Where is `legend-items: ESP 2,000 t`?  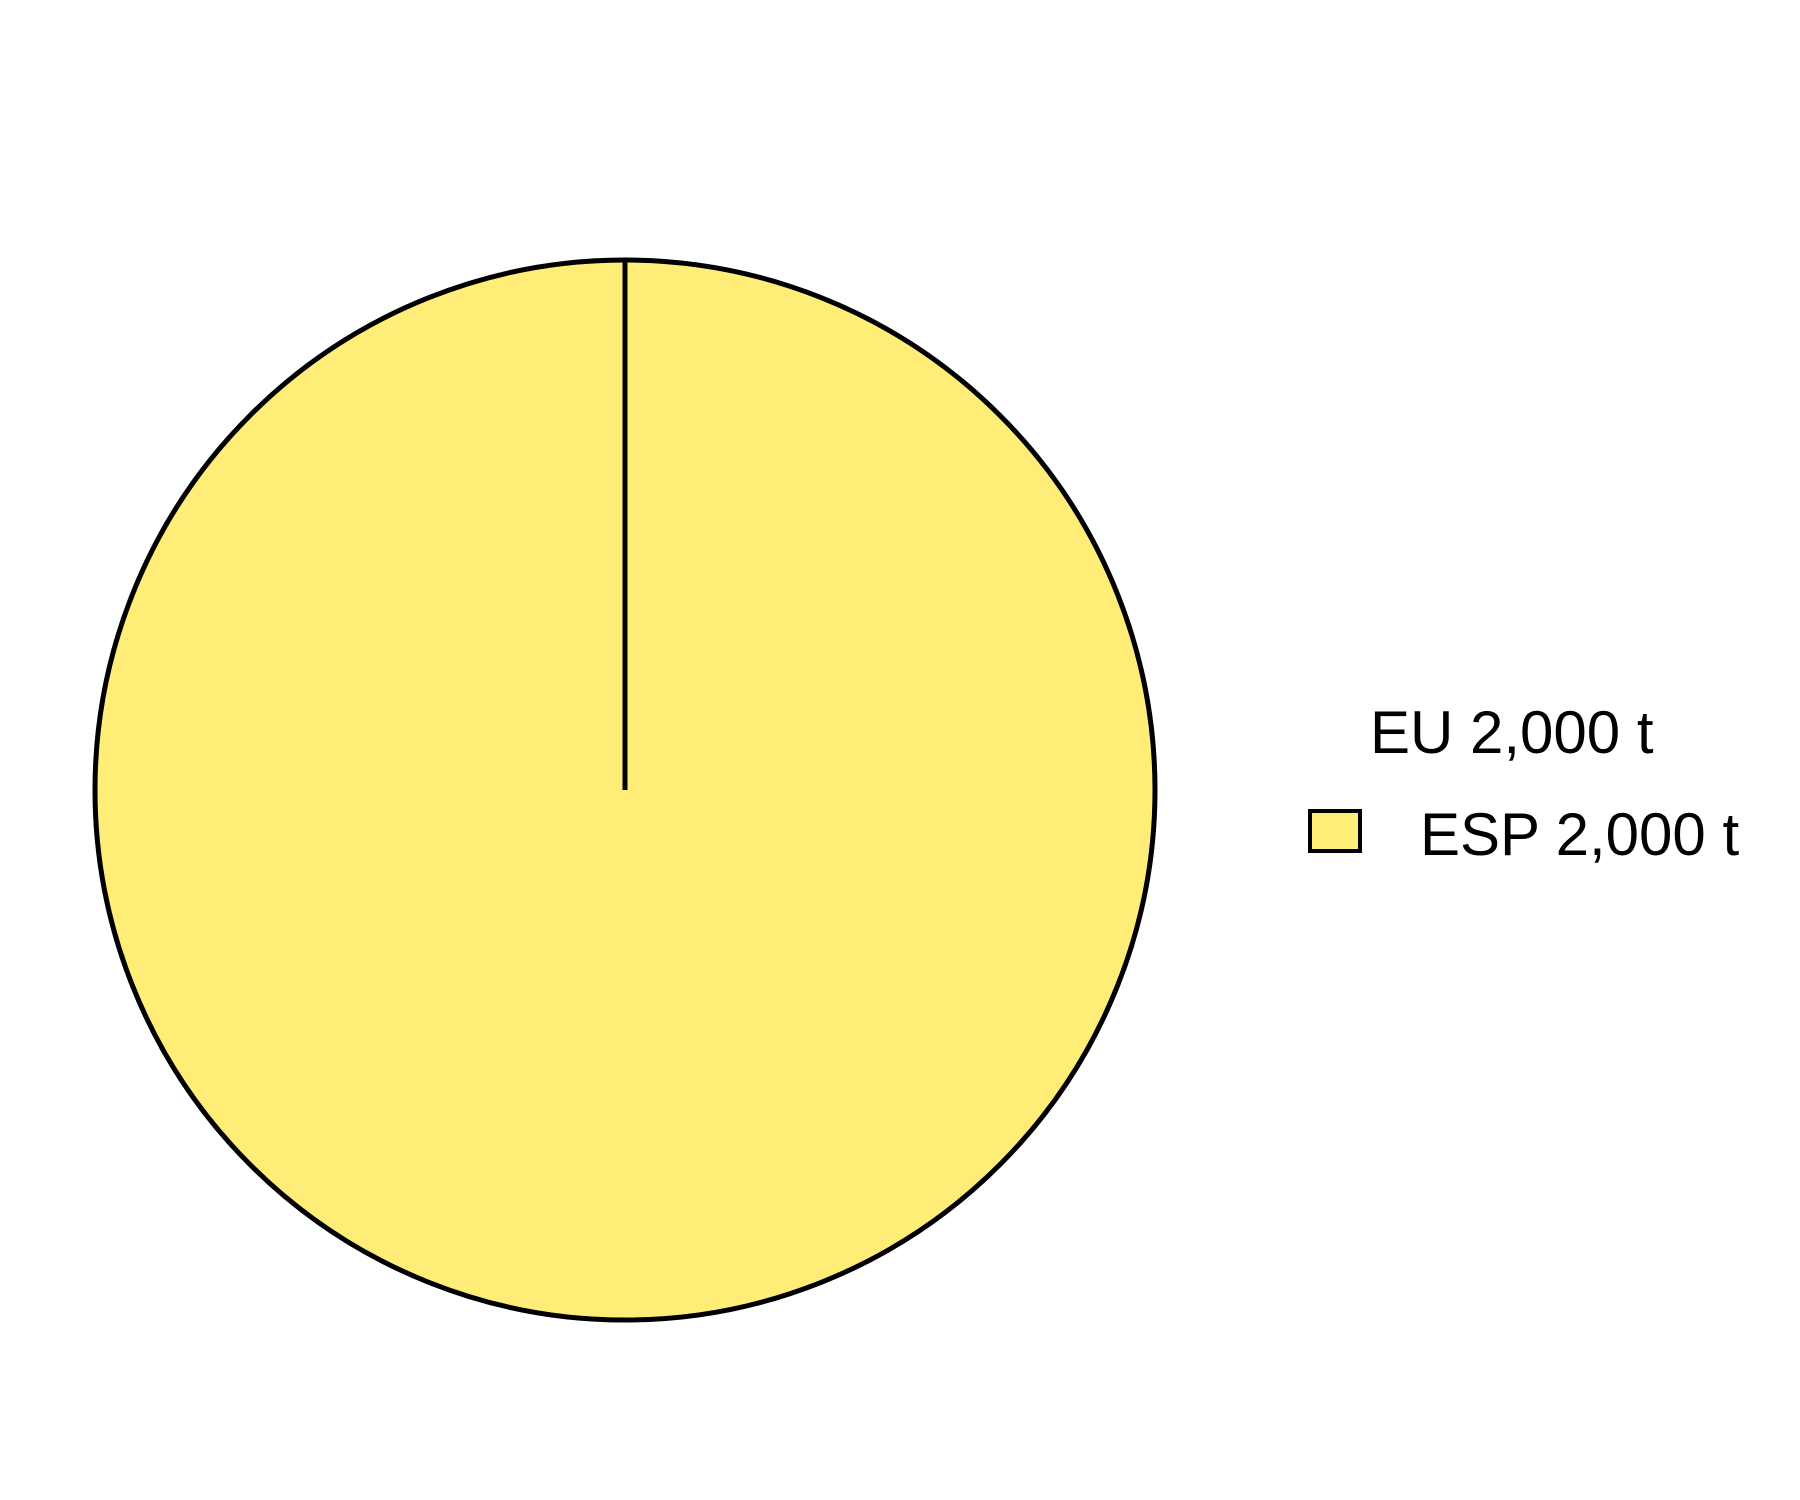 legend-items: ESP 2,000 t is located at coordinates (1523, 834).